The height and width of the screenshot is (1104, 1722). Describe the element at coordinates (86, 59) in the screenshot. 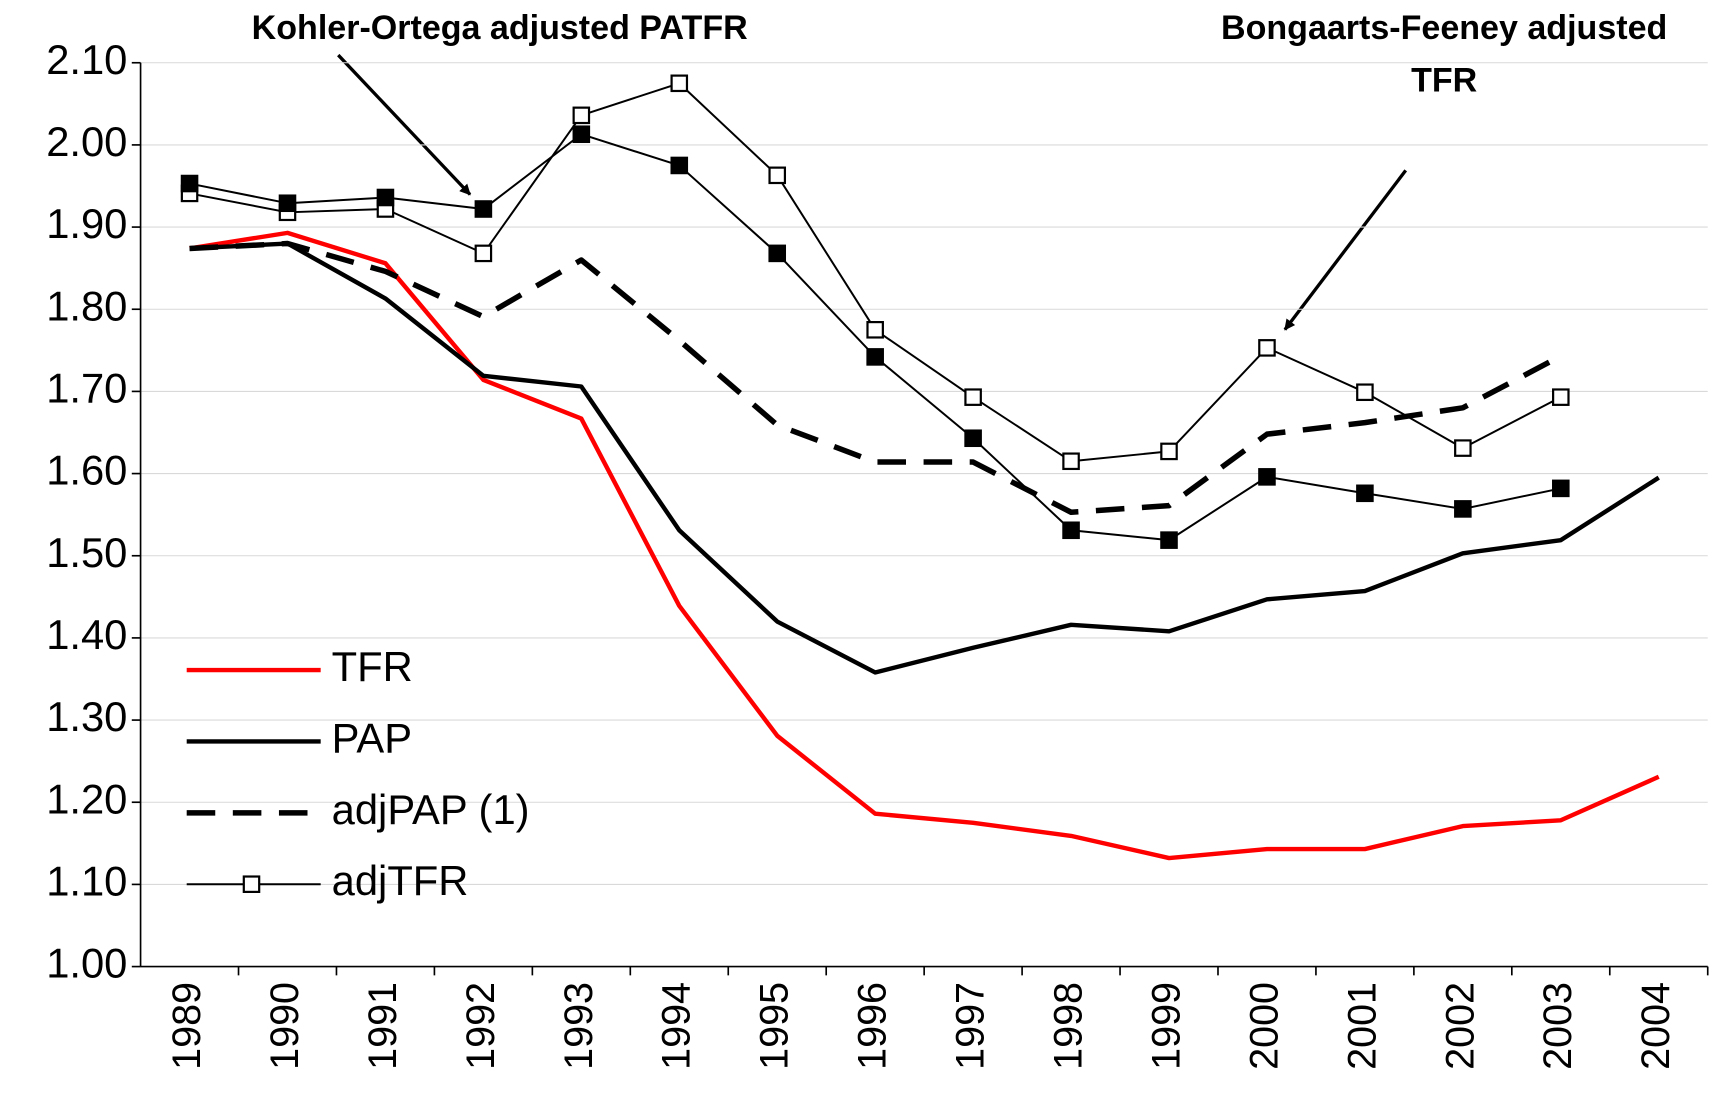

I see `y-tick-label: 2.10` at that location.